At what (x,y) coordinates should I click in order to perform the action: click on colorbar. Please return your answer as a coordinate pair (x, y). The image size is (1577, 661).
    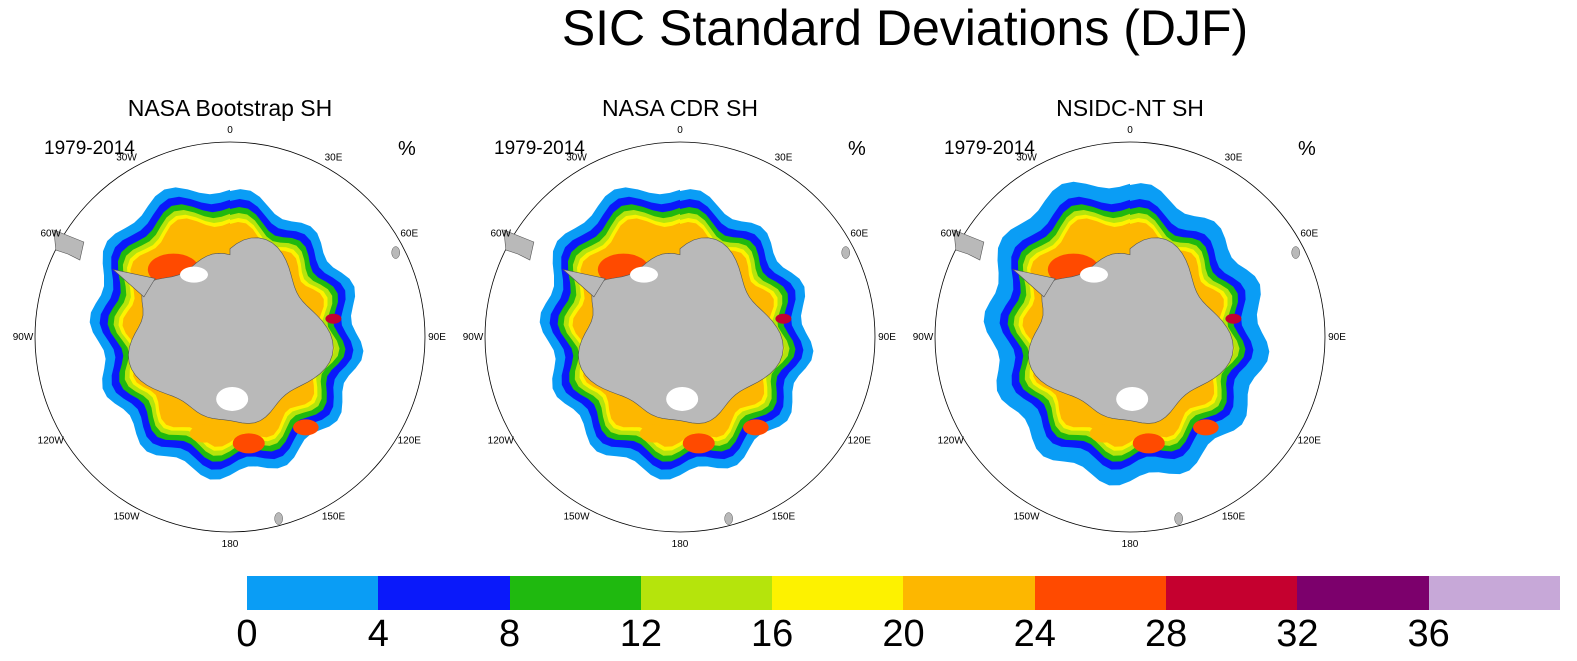
    Looking at the image, I should click on (903, 593).